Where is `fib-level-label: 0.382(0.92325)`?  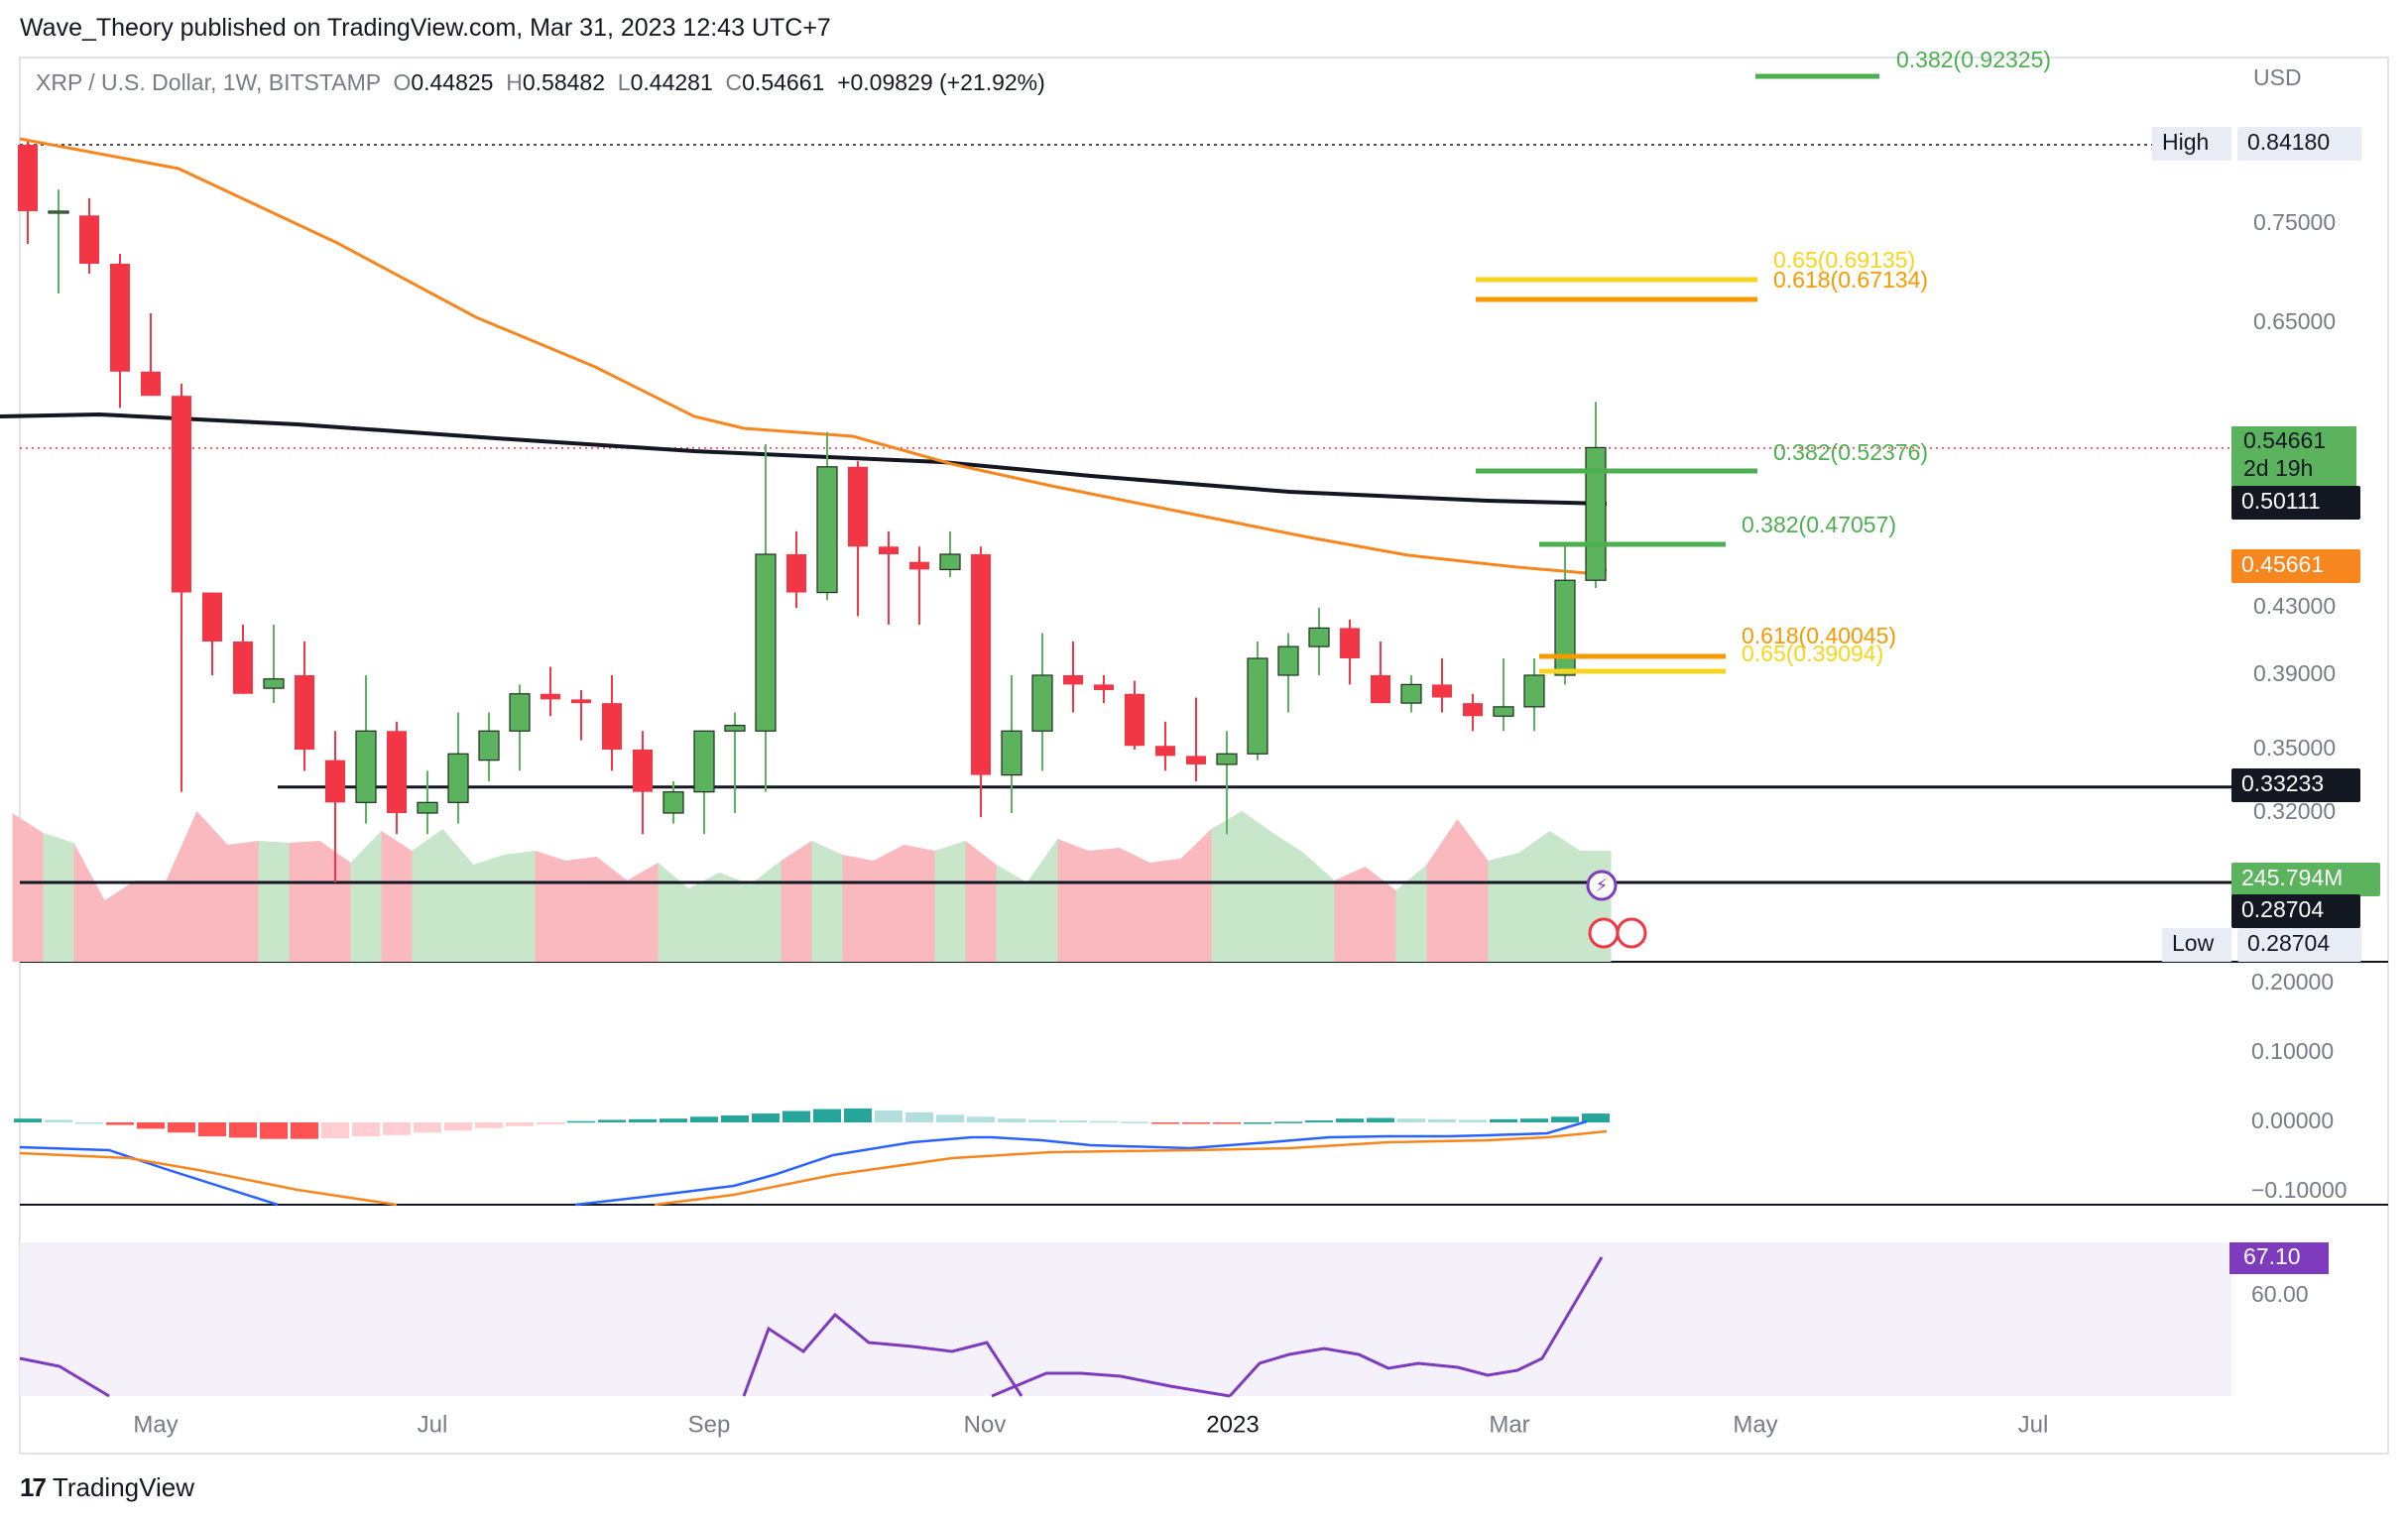
fib-level-label: 0.382(0.92325) is located at coordinates (1974, 59).